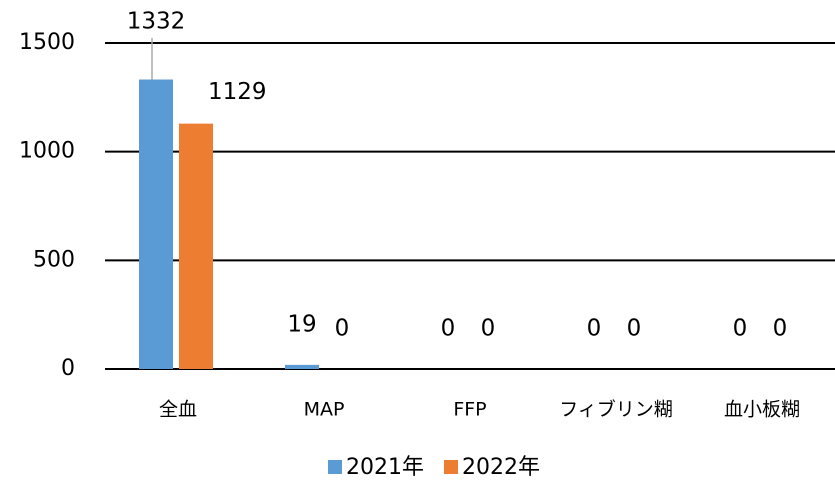  What do you see at coordinates (237, 92) in the screenshot?
I see `data-label: 1129` at bounding box center [237, 92].